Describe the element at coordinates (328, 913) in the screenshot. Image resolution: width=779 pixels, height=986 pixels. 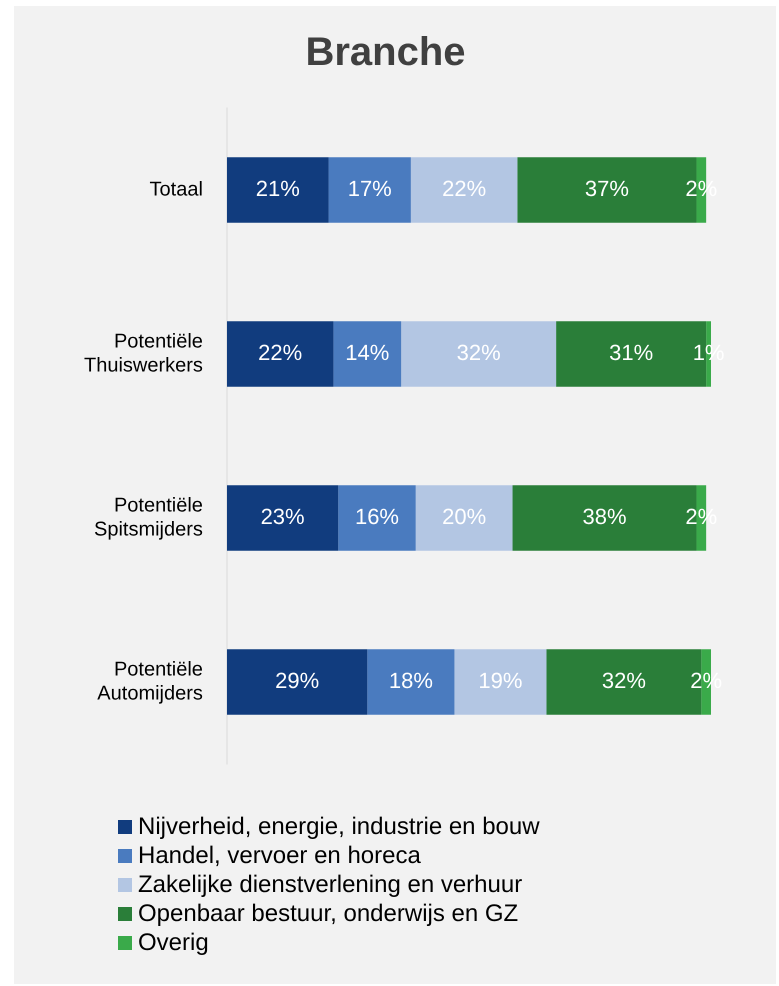
I see `legend-label: Openbaar bestuur, onderwijs en GZ` at that location.